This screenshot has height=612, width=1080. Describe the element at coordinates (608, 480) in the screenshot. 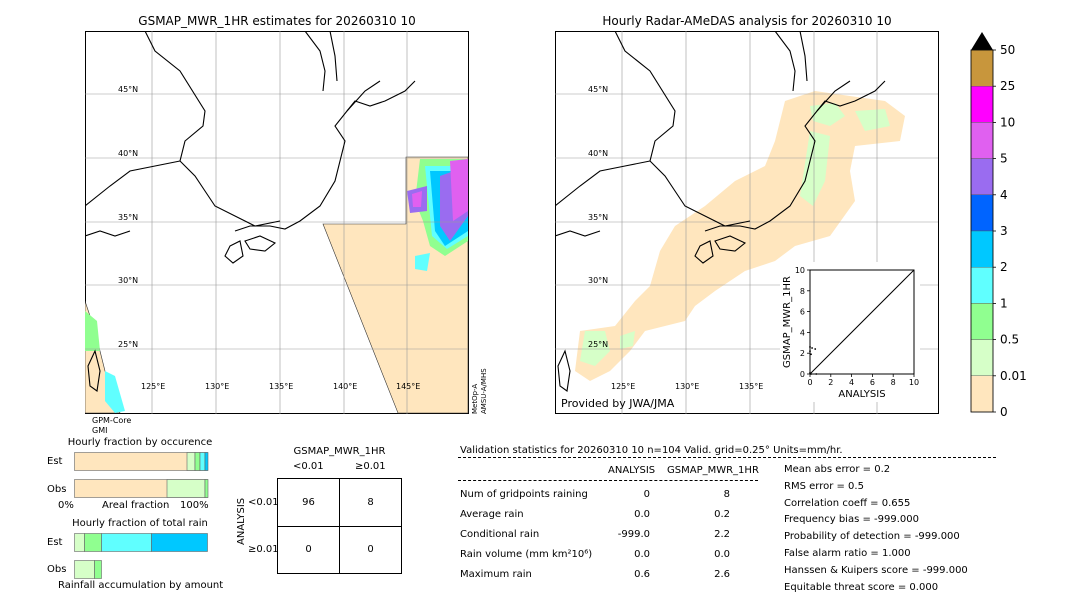

I see `validation-col-rule` at that location.